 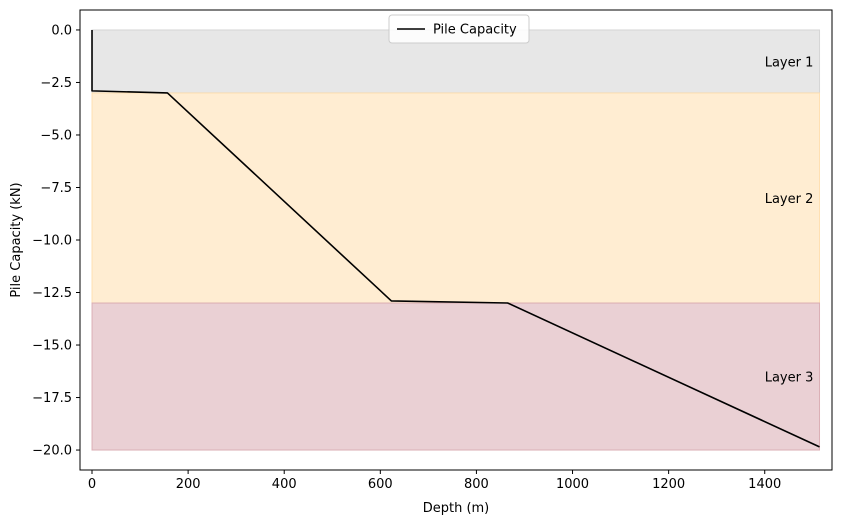 I want to click on legend-label-pile-capacity: Pile Capacity, so click(x=475, y=30).